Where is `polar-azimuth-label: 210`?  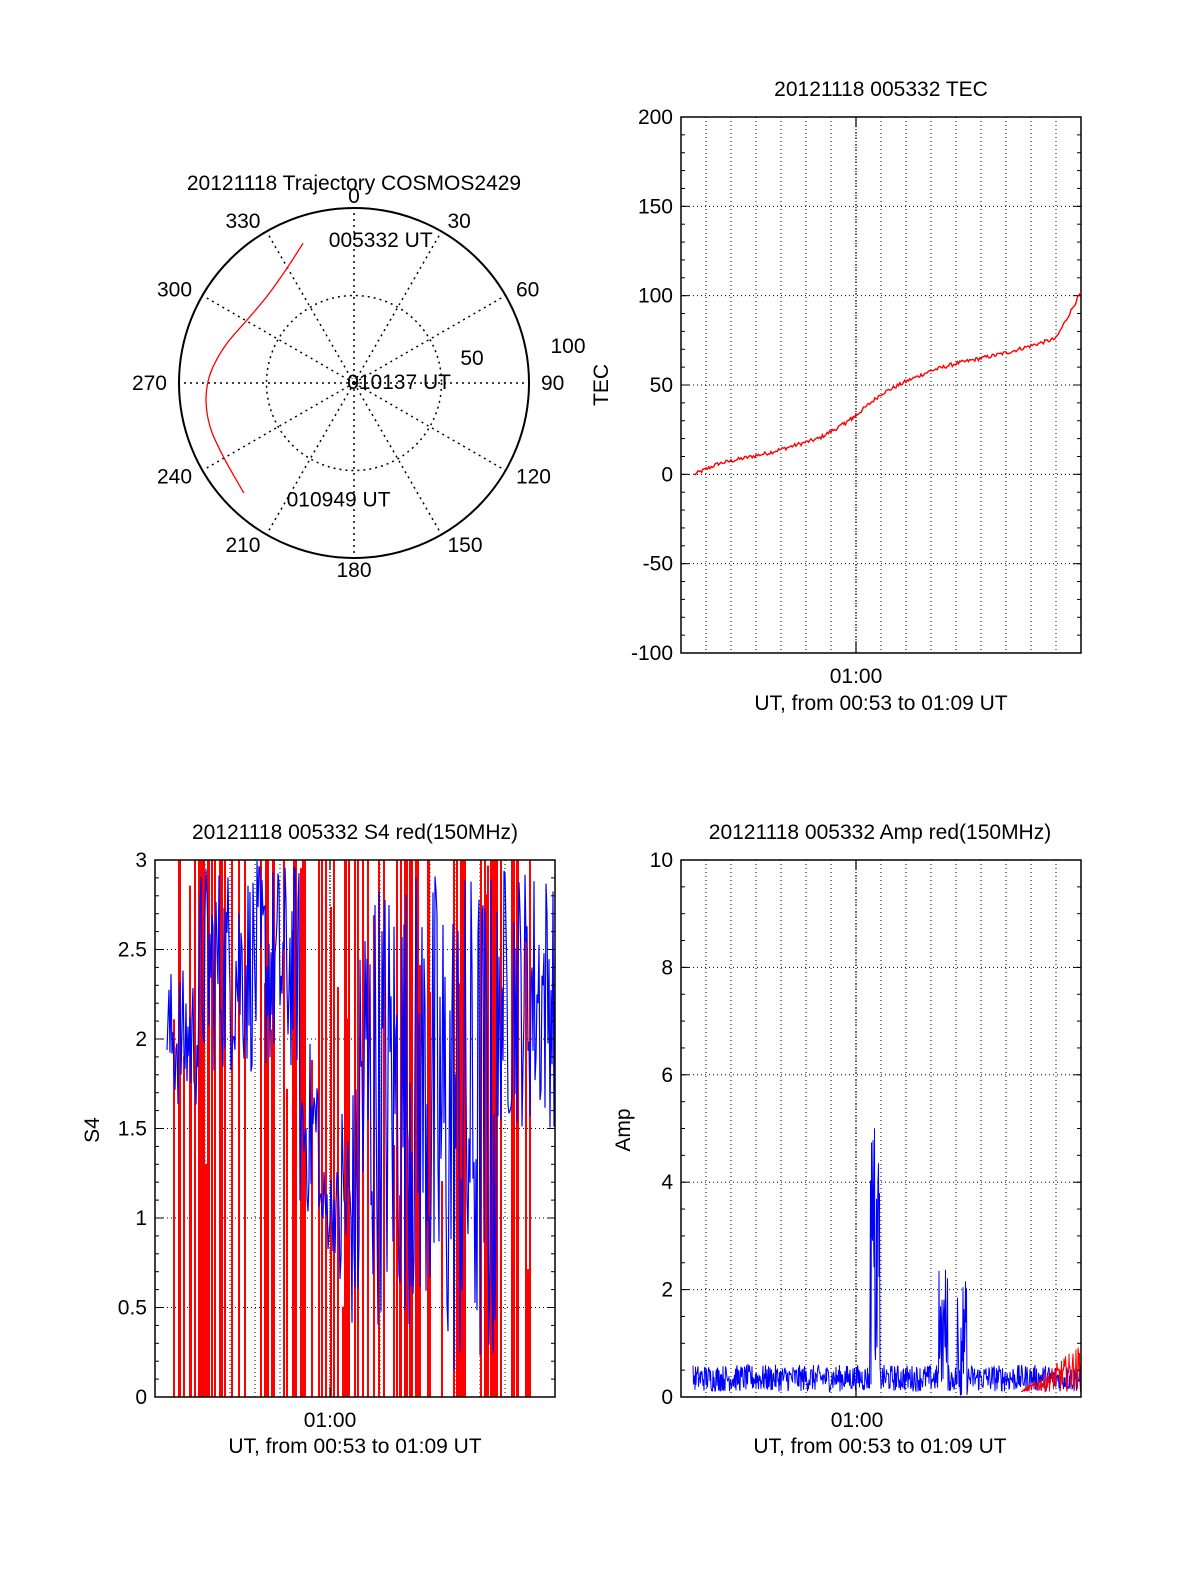 polar-azimuth-label: 210 is located at coordinates (242, 545).